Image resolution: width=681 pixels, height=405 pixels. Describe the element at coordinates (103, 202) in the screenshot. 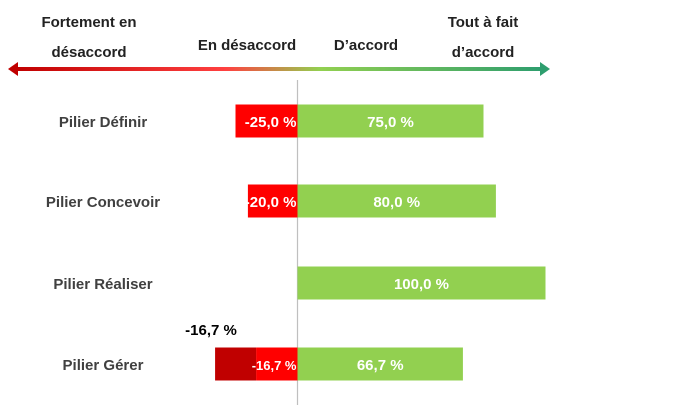

I see `category-label: Pilier Concevoir` at that location.